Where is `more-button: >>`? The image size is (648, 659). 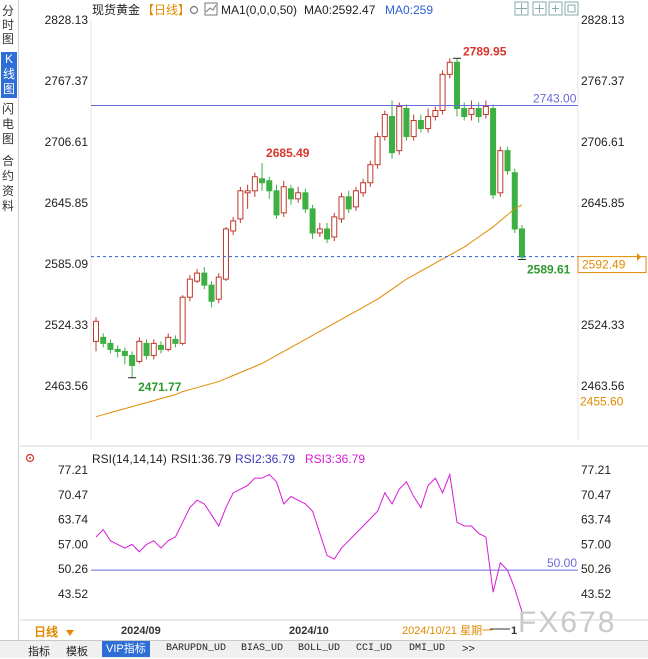 more-button: >> is located at coordinates (468, 649).